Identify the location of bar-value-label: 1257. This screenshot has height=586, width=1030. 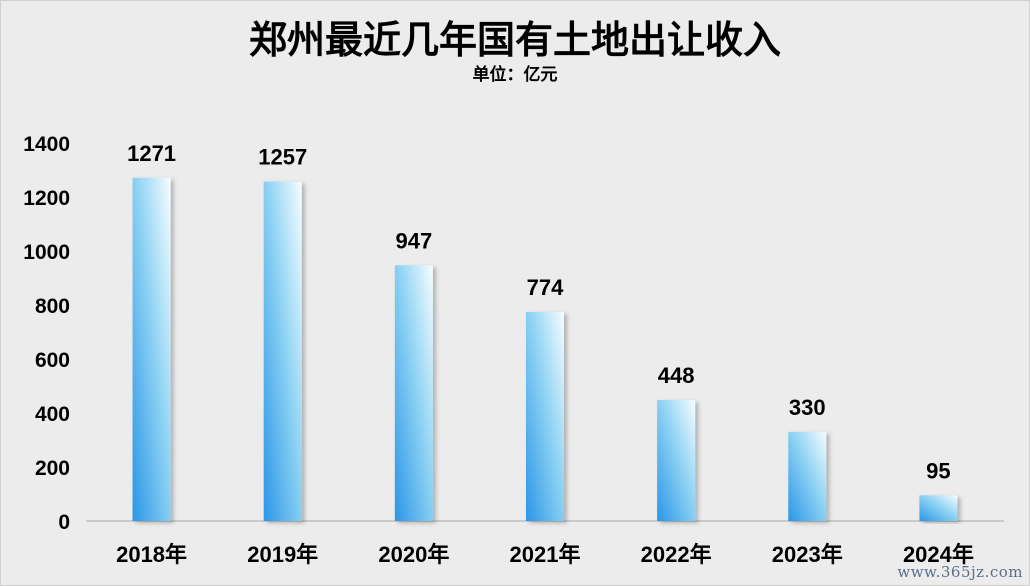
(282, 157).